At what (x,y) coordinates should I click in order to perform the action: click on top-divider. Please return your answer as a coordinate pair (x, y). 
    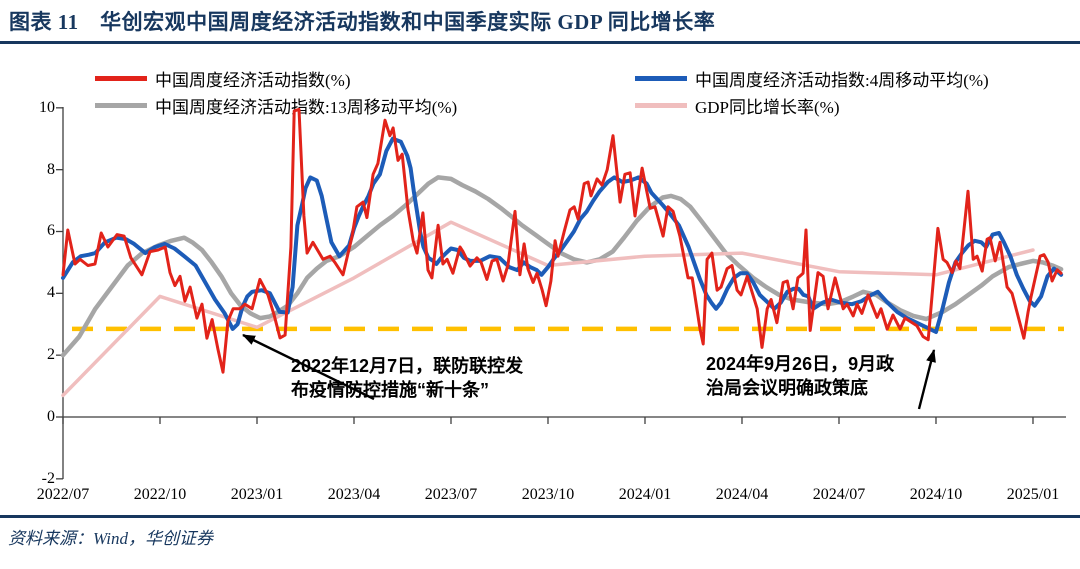
    Looking at the image, I should click on (540, 42).